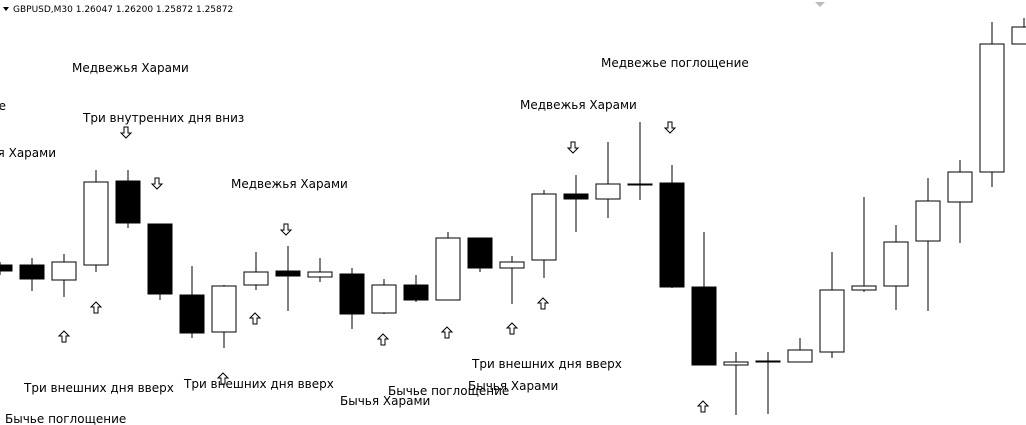  Describe the element at coordinates (6, 9) in the screenshot. I see `symbol-menu-triangle` at that location.